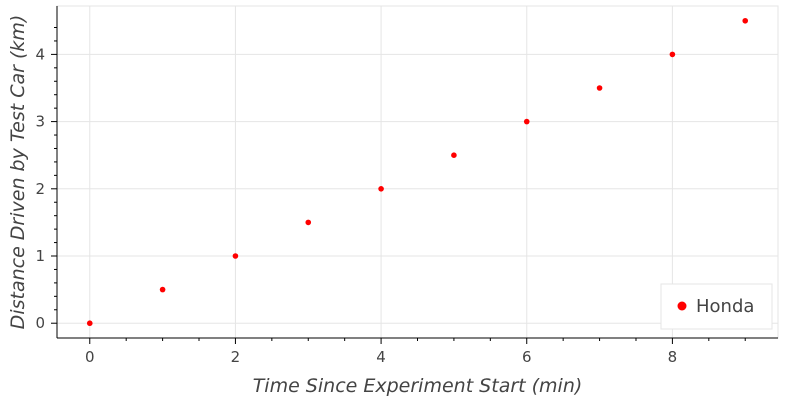 The image size is (810, 405). Describe the element at coordinates (40, 256) in the screenshot. I see `y-tick-label: 1` at that location.